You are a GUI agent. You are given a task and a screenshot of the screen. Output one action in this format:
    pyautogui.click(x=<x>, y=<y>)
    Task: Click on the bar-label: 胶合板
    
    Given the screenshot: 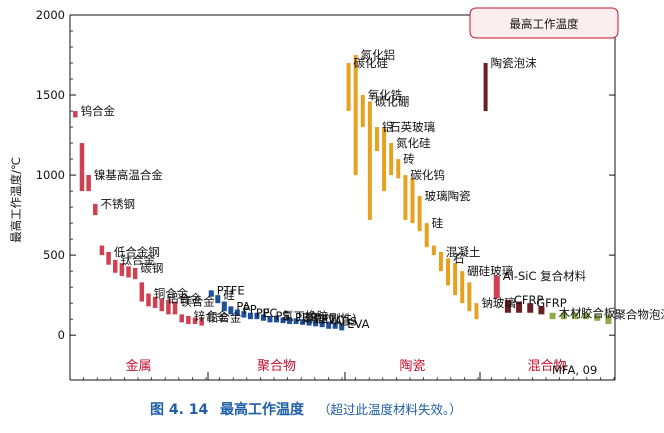 What is the action you would take?
    pyautogui.click(x=598, y=313)
    